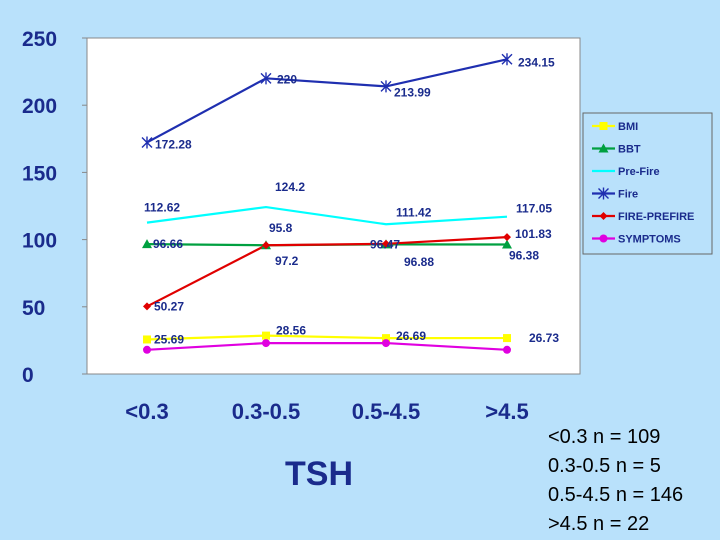  I want to click on legend-marker-fire, so click(603, 193).